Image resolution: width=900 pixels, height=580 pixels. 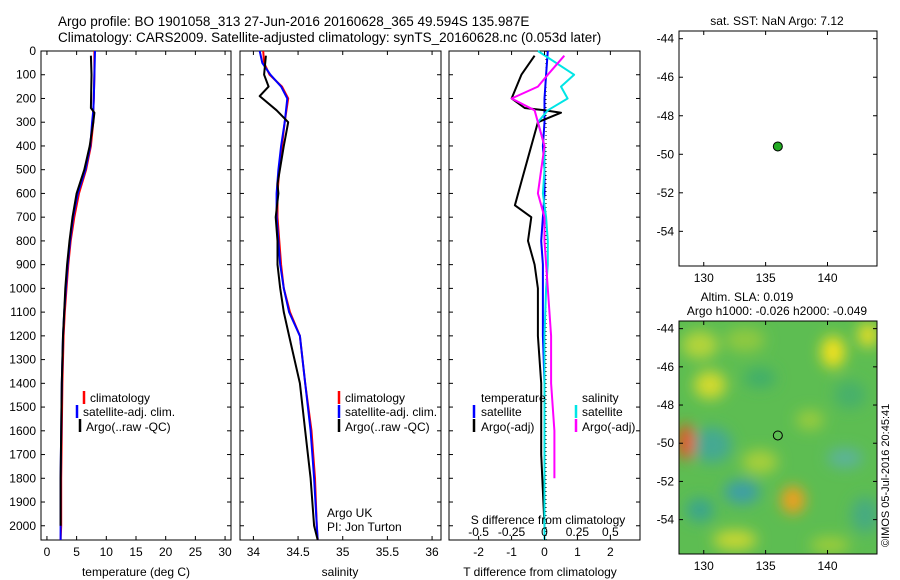 What do you see at coordinates (777, 311) in the screenshot?
I see `sla-subtitle: Argo h1000: -0.026 h2000: -0.049` at bounding box center [777, 311].